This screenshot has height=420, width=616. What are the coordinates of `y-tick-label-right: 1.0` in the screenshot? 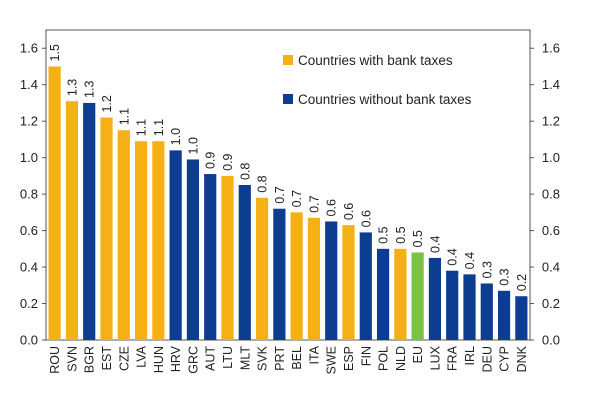 It's located at (551, 157).